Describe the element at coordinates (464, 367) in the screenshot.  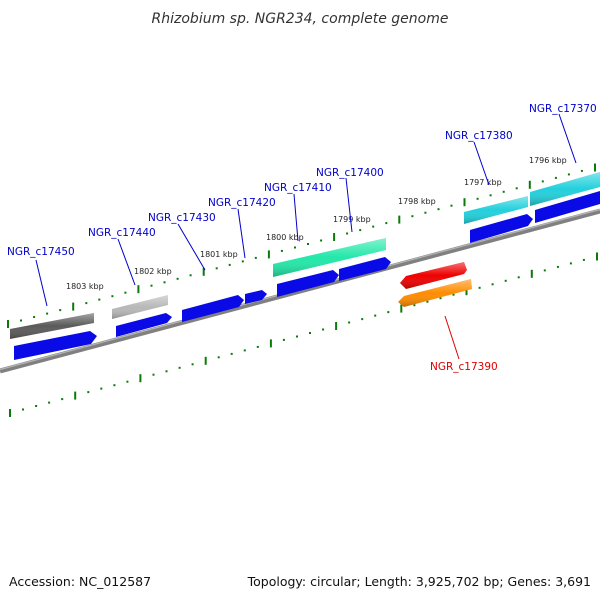
I see `gene-label-c17390: NGR_c17390` at that location.